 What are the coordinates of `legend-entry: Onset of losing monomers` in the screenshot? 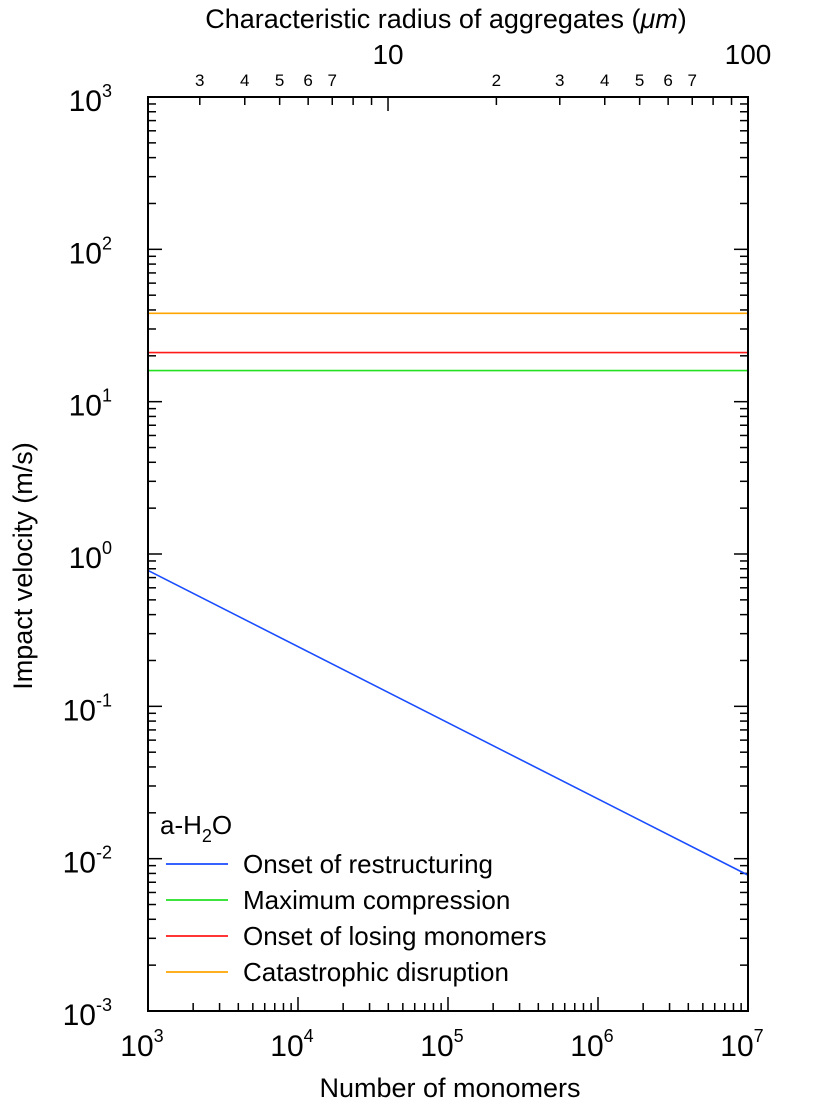 It's located at (394, 936).